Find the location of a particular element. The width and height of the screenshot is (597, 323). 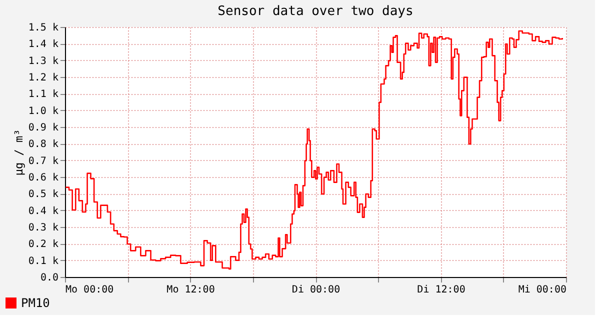

legend-label: PM10 is located at coordinates (35, 303).